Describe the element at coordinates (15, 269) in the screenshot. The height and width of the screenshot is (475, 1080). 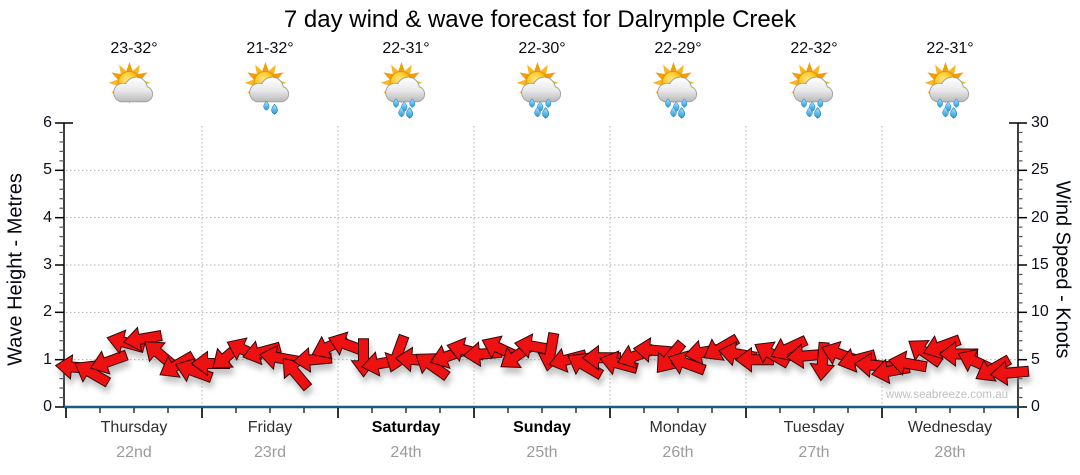
I see `left-axis-label: Wave Height - Metres` at that location.